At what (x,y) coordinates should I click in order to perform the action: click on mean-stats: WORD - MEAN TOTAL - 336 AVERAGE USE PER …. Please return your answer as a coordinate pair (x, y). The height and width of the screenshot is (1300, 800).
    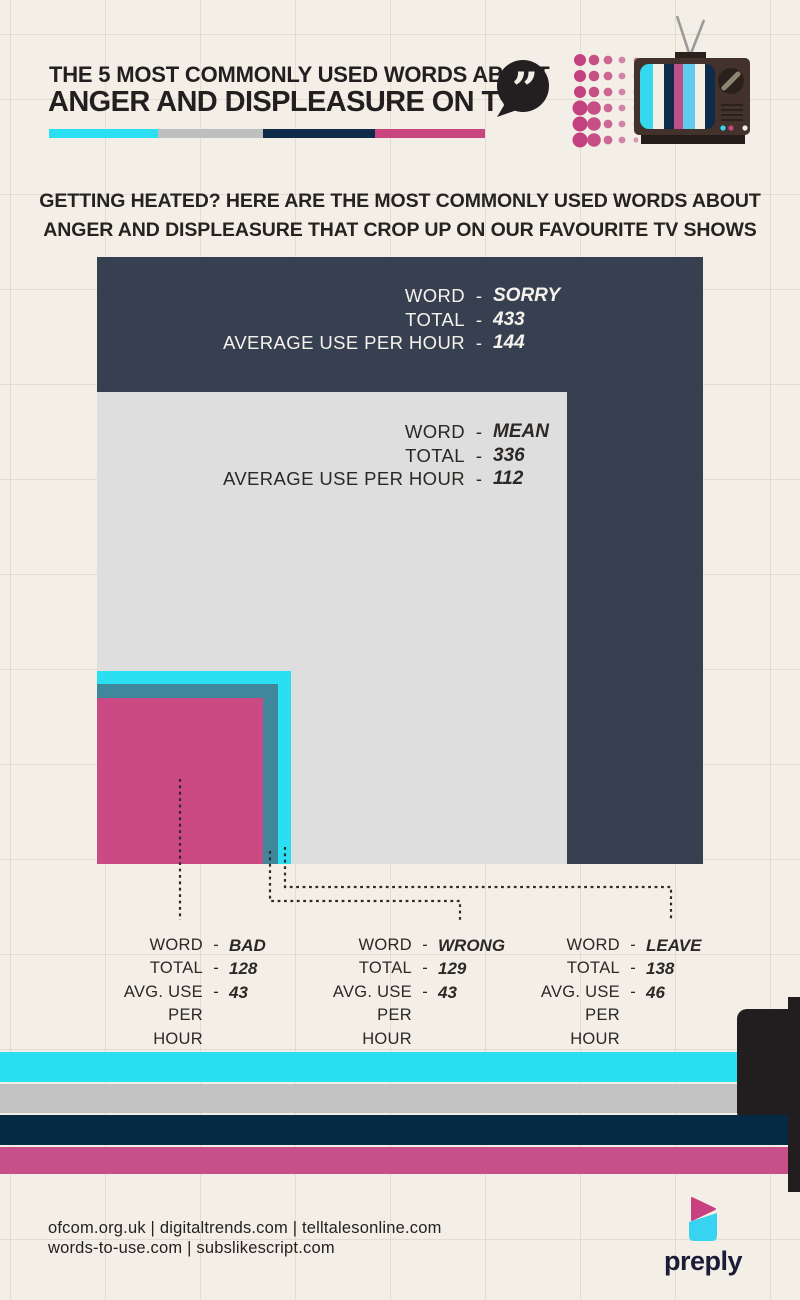
    Looking at the image, I should click on (332, 455).